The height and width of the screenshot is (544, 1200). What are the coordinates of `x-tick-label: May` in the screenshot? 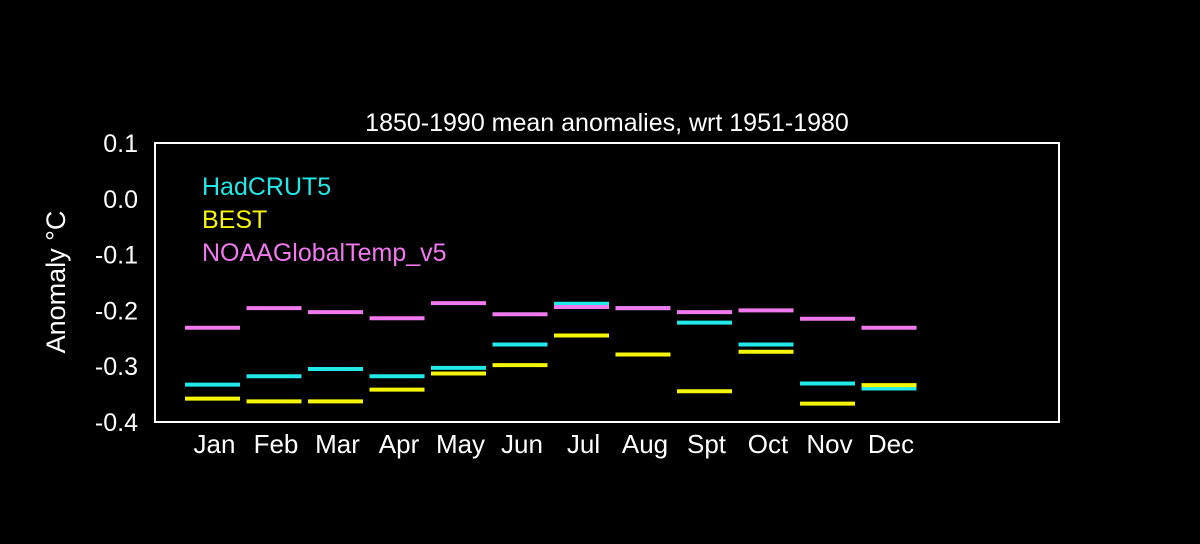 It's located at (460, 444).